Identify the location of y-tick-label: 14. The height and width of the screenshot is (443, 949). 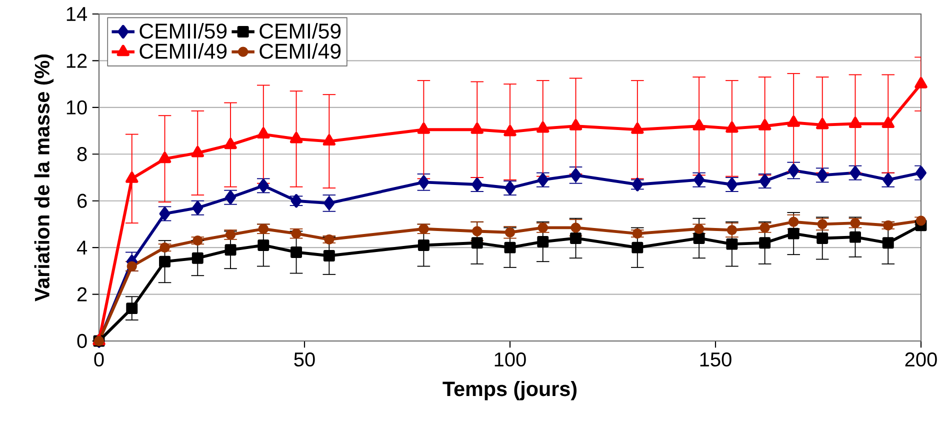
(77, 14).